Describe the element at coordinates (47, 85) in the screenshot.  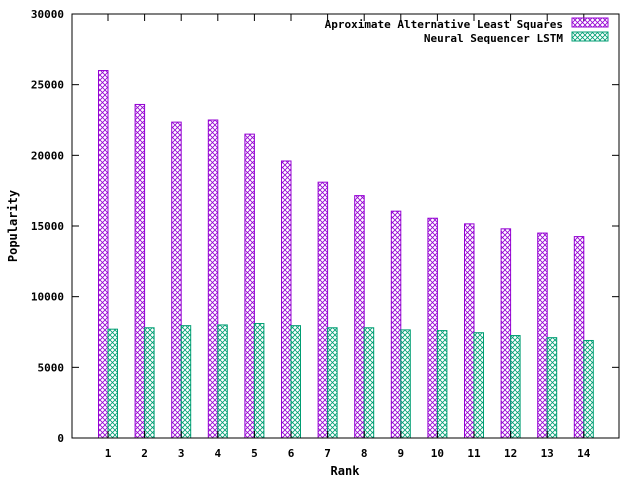
I see `y-tick-label: 25000` at that location.